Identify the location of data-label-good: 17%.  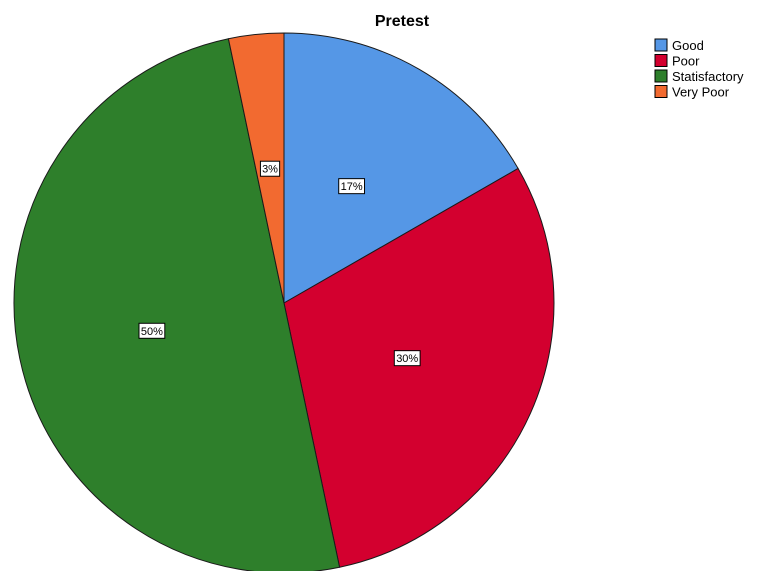
(352, 186).